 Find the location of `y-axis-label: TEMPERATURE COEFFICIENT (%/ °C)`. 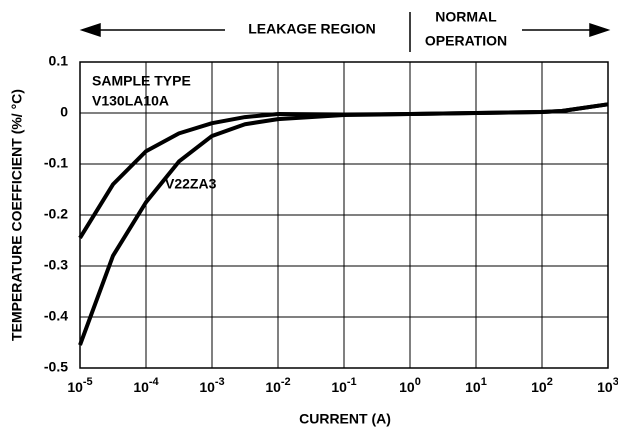

y-axis-label: TEMPERATURE COEFFICIENT (%/ °C) is located at coordinates (17, 215).